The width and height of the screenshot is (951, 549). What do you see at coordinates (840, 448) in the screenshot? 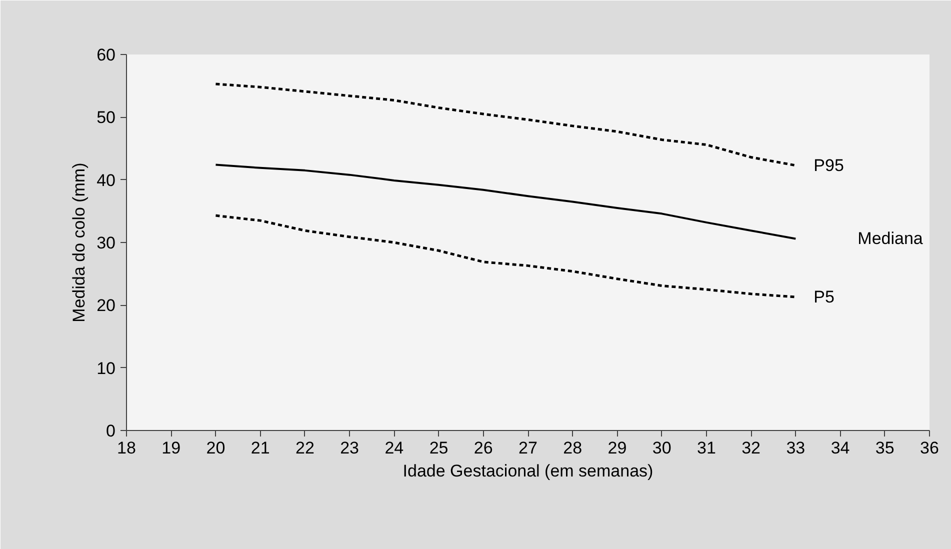
I see `x-tick-label: 34` at bounding box center [840, 448].